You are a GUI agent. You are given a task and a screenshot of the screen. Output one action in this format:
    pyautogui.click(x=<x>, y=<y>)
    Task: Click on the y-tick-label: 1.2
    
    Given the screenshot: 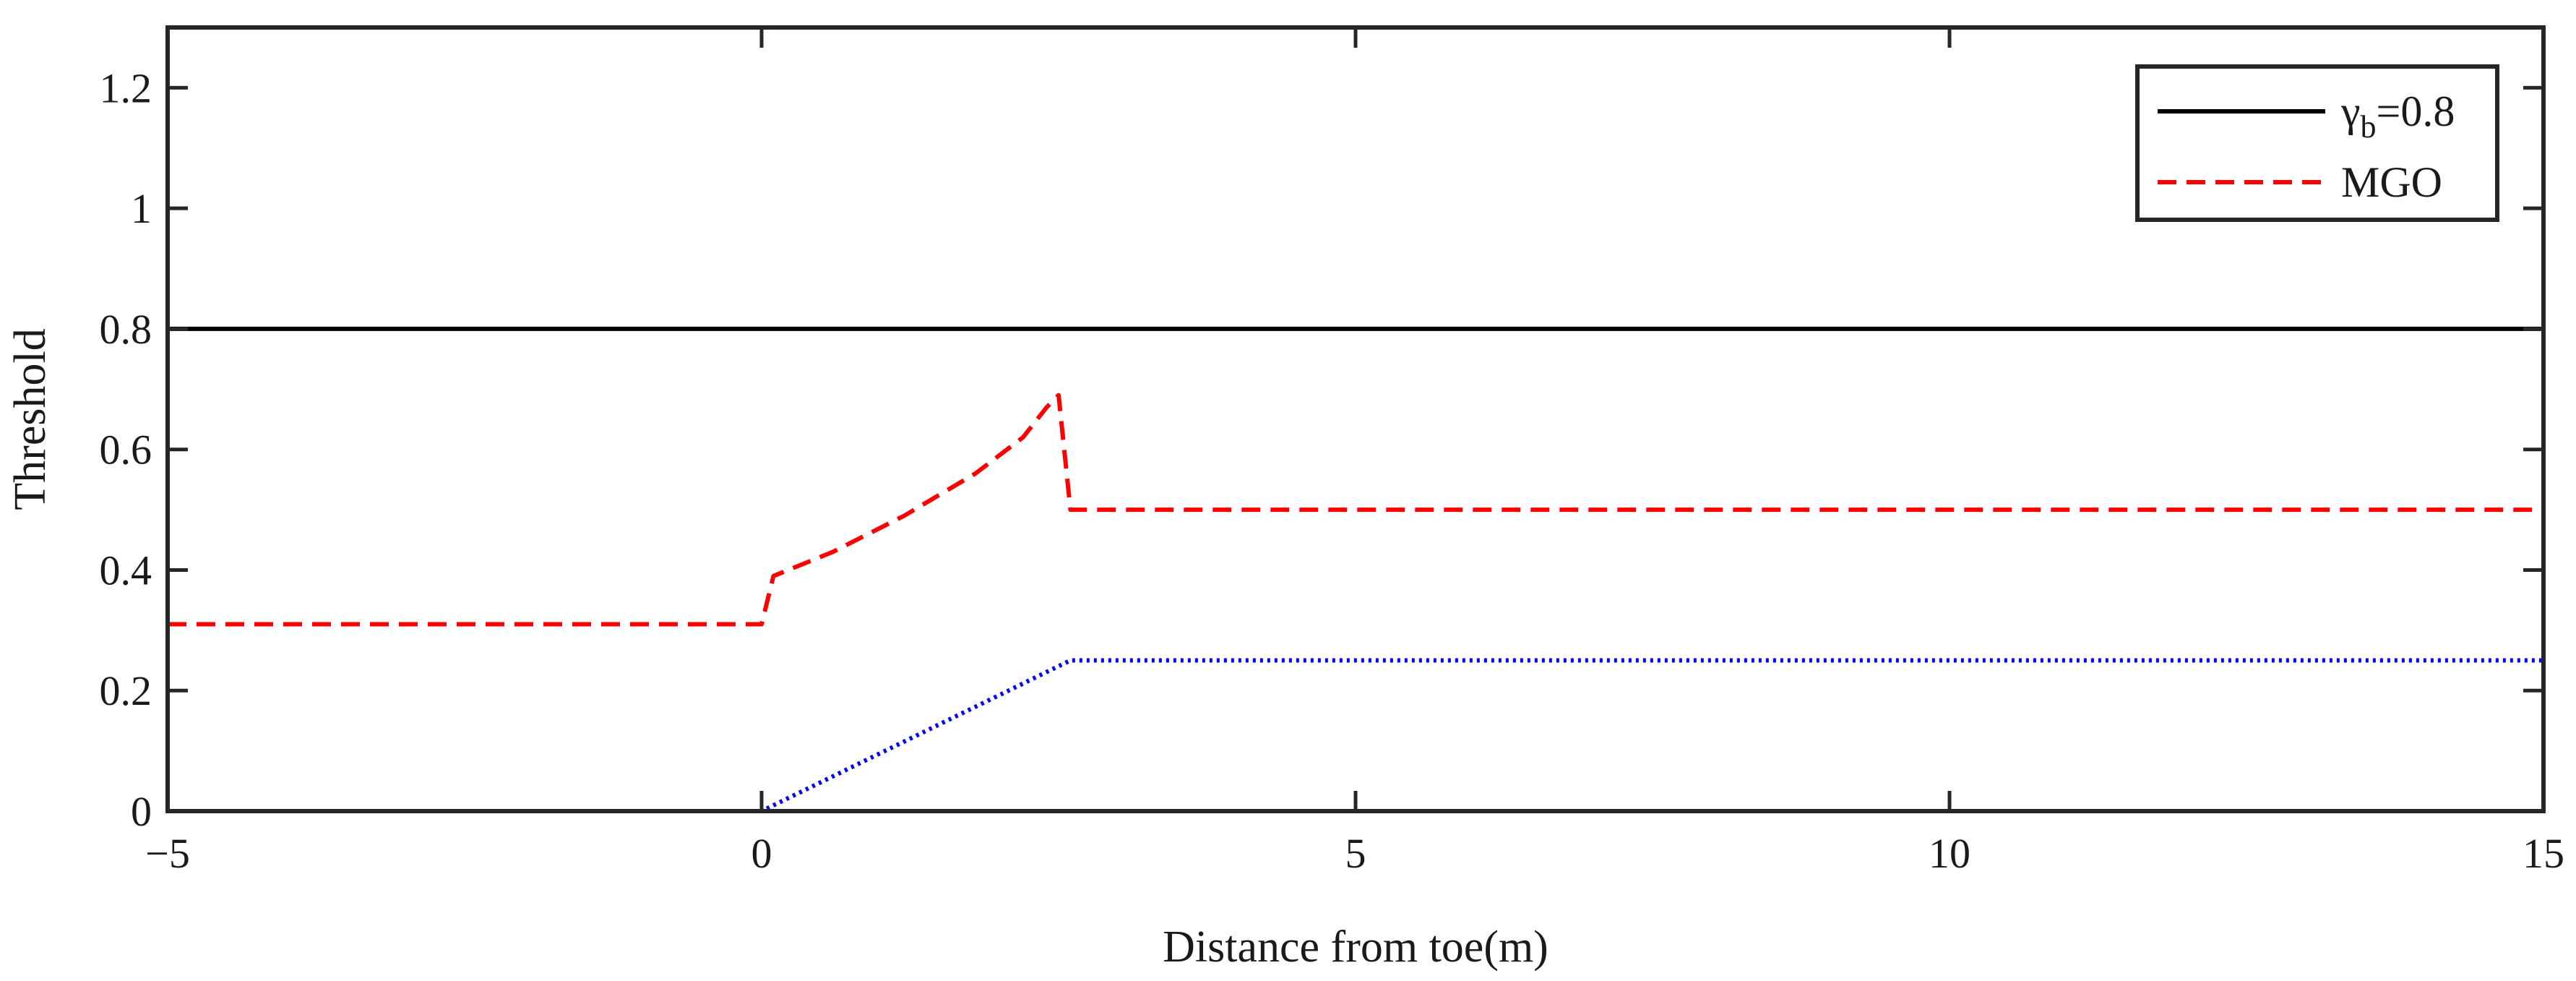 What is the action you would take?
    pyautogui.click(x=126, y=87)
    